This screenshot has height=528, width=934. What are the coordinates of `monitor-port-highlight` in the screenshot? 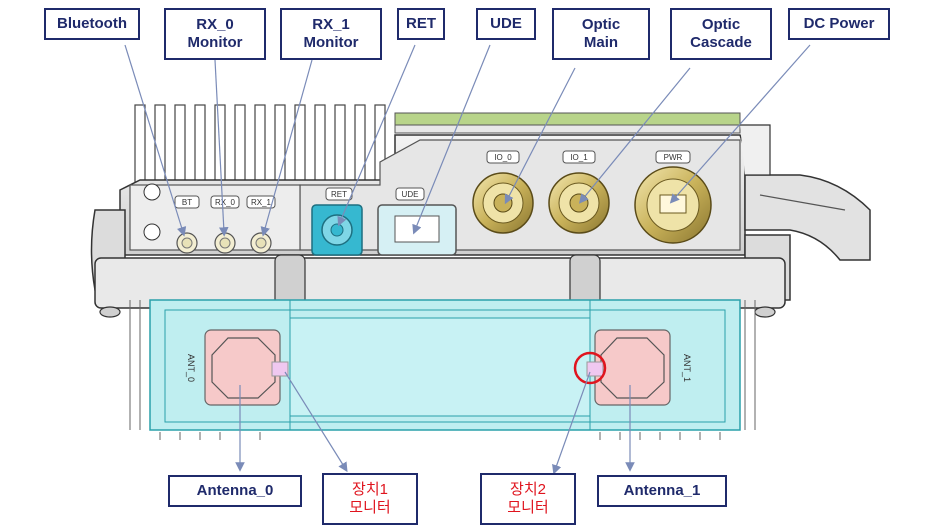 It's located at (590, 368).